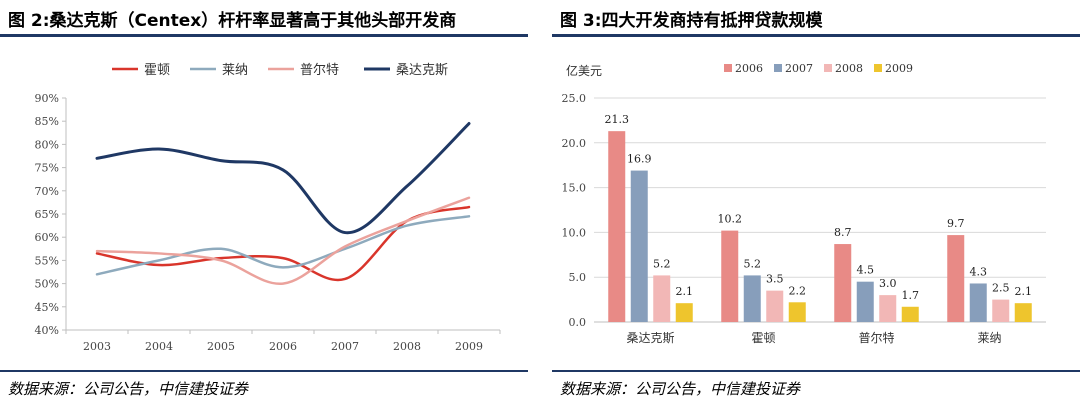 The image size is (1080, 412). I want to click on y-tick-label: 80%, so click(47, 144).